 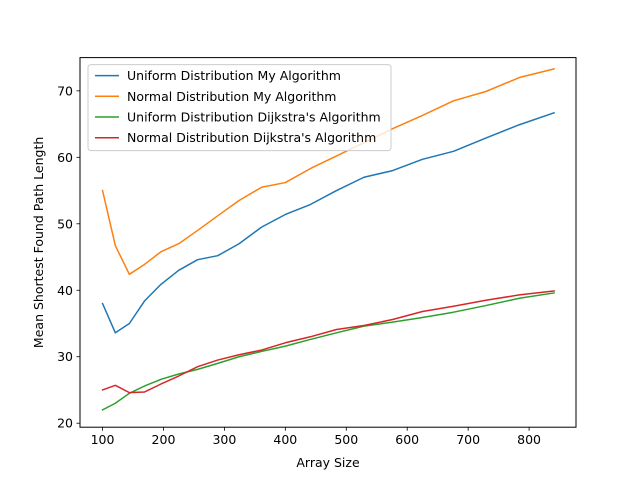 What do you see at coordinates (65, 90) in the screenshot?
I see `y-tick-label: 70` at bounding box center [65, 90].